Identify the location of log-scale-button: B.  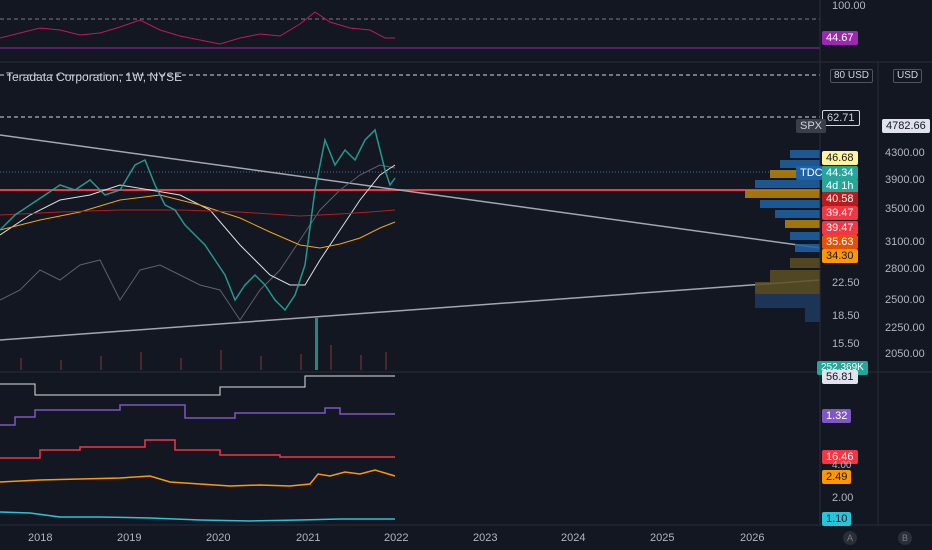
(905, 538).